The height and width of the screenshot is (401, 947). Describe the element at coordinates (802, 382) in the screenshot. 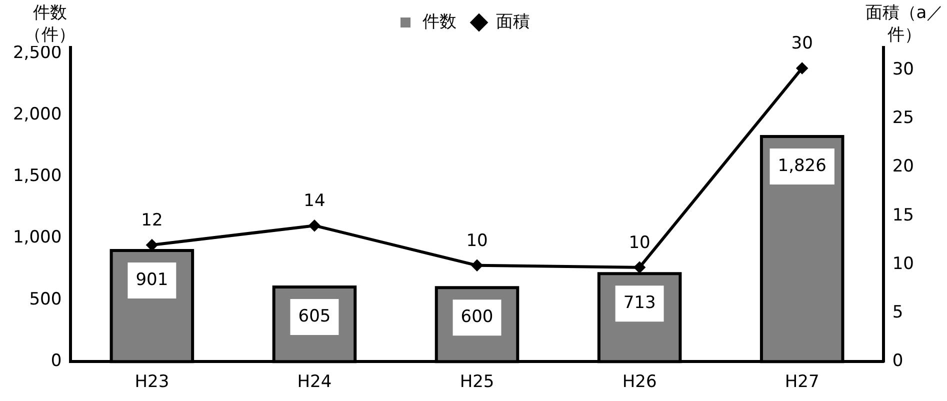

I see `x-tick-label: H27` at that location.